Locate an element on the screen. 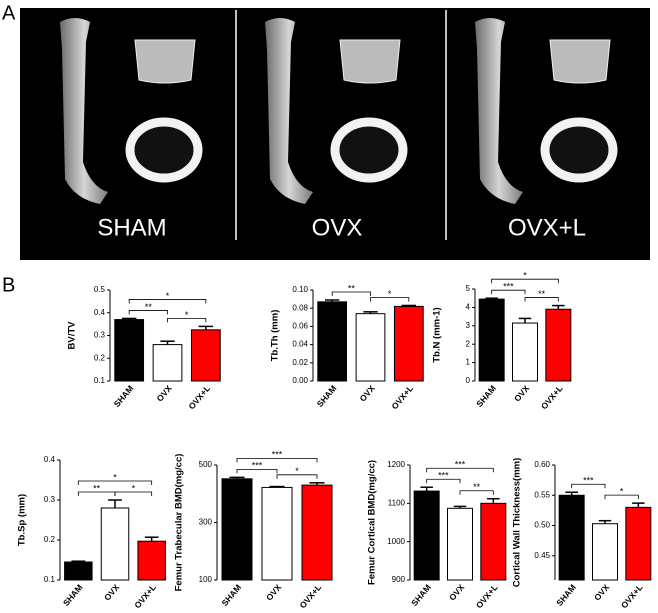 The width and height of the screenshot is (658, 613). y-tick-label: 0 is located at coordinates (468, 380).